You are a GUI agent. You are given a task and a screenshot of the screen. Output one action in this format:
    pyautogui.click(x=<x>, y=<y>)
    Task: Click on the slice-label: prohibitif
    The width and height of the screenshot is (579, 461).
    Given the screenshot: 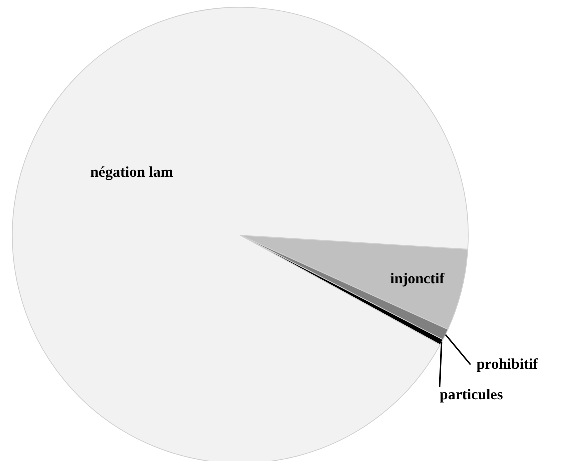 What is the action you would take?
    pyautogui.click(x=508, y=364)
    